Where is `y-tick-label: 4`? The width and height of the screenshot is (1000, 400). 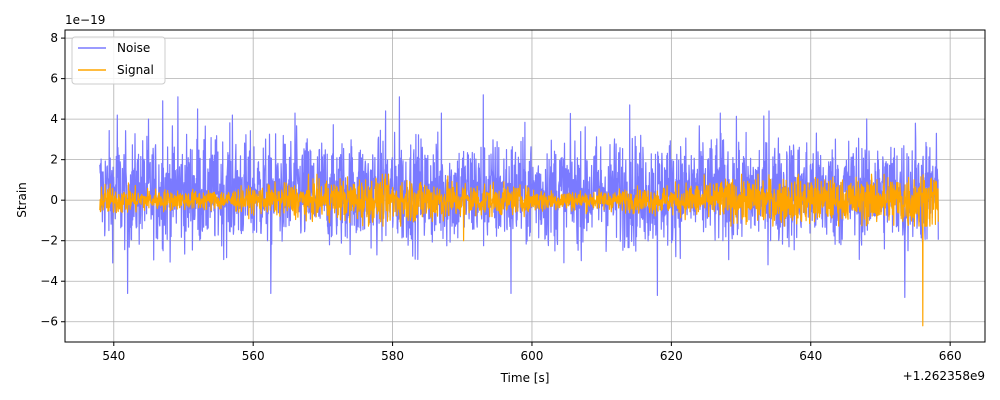 y-tick-label: 4 is located at coordinates (54, 119).